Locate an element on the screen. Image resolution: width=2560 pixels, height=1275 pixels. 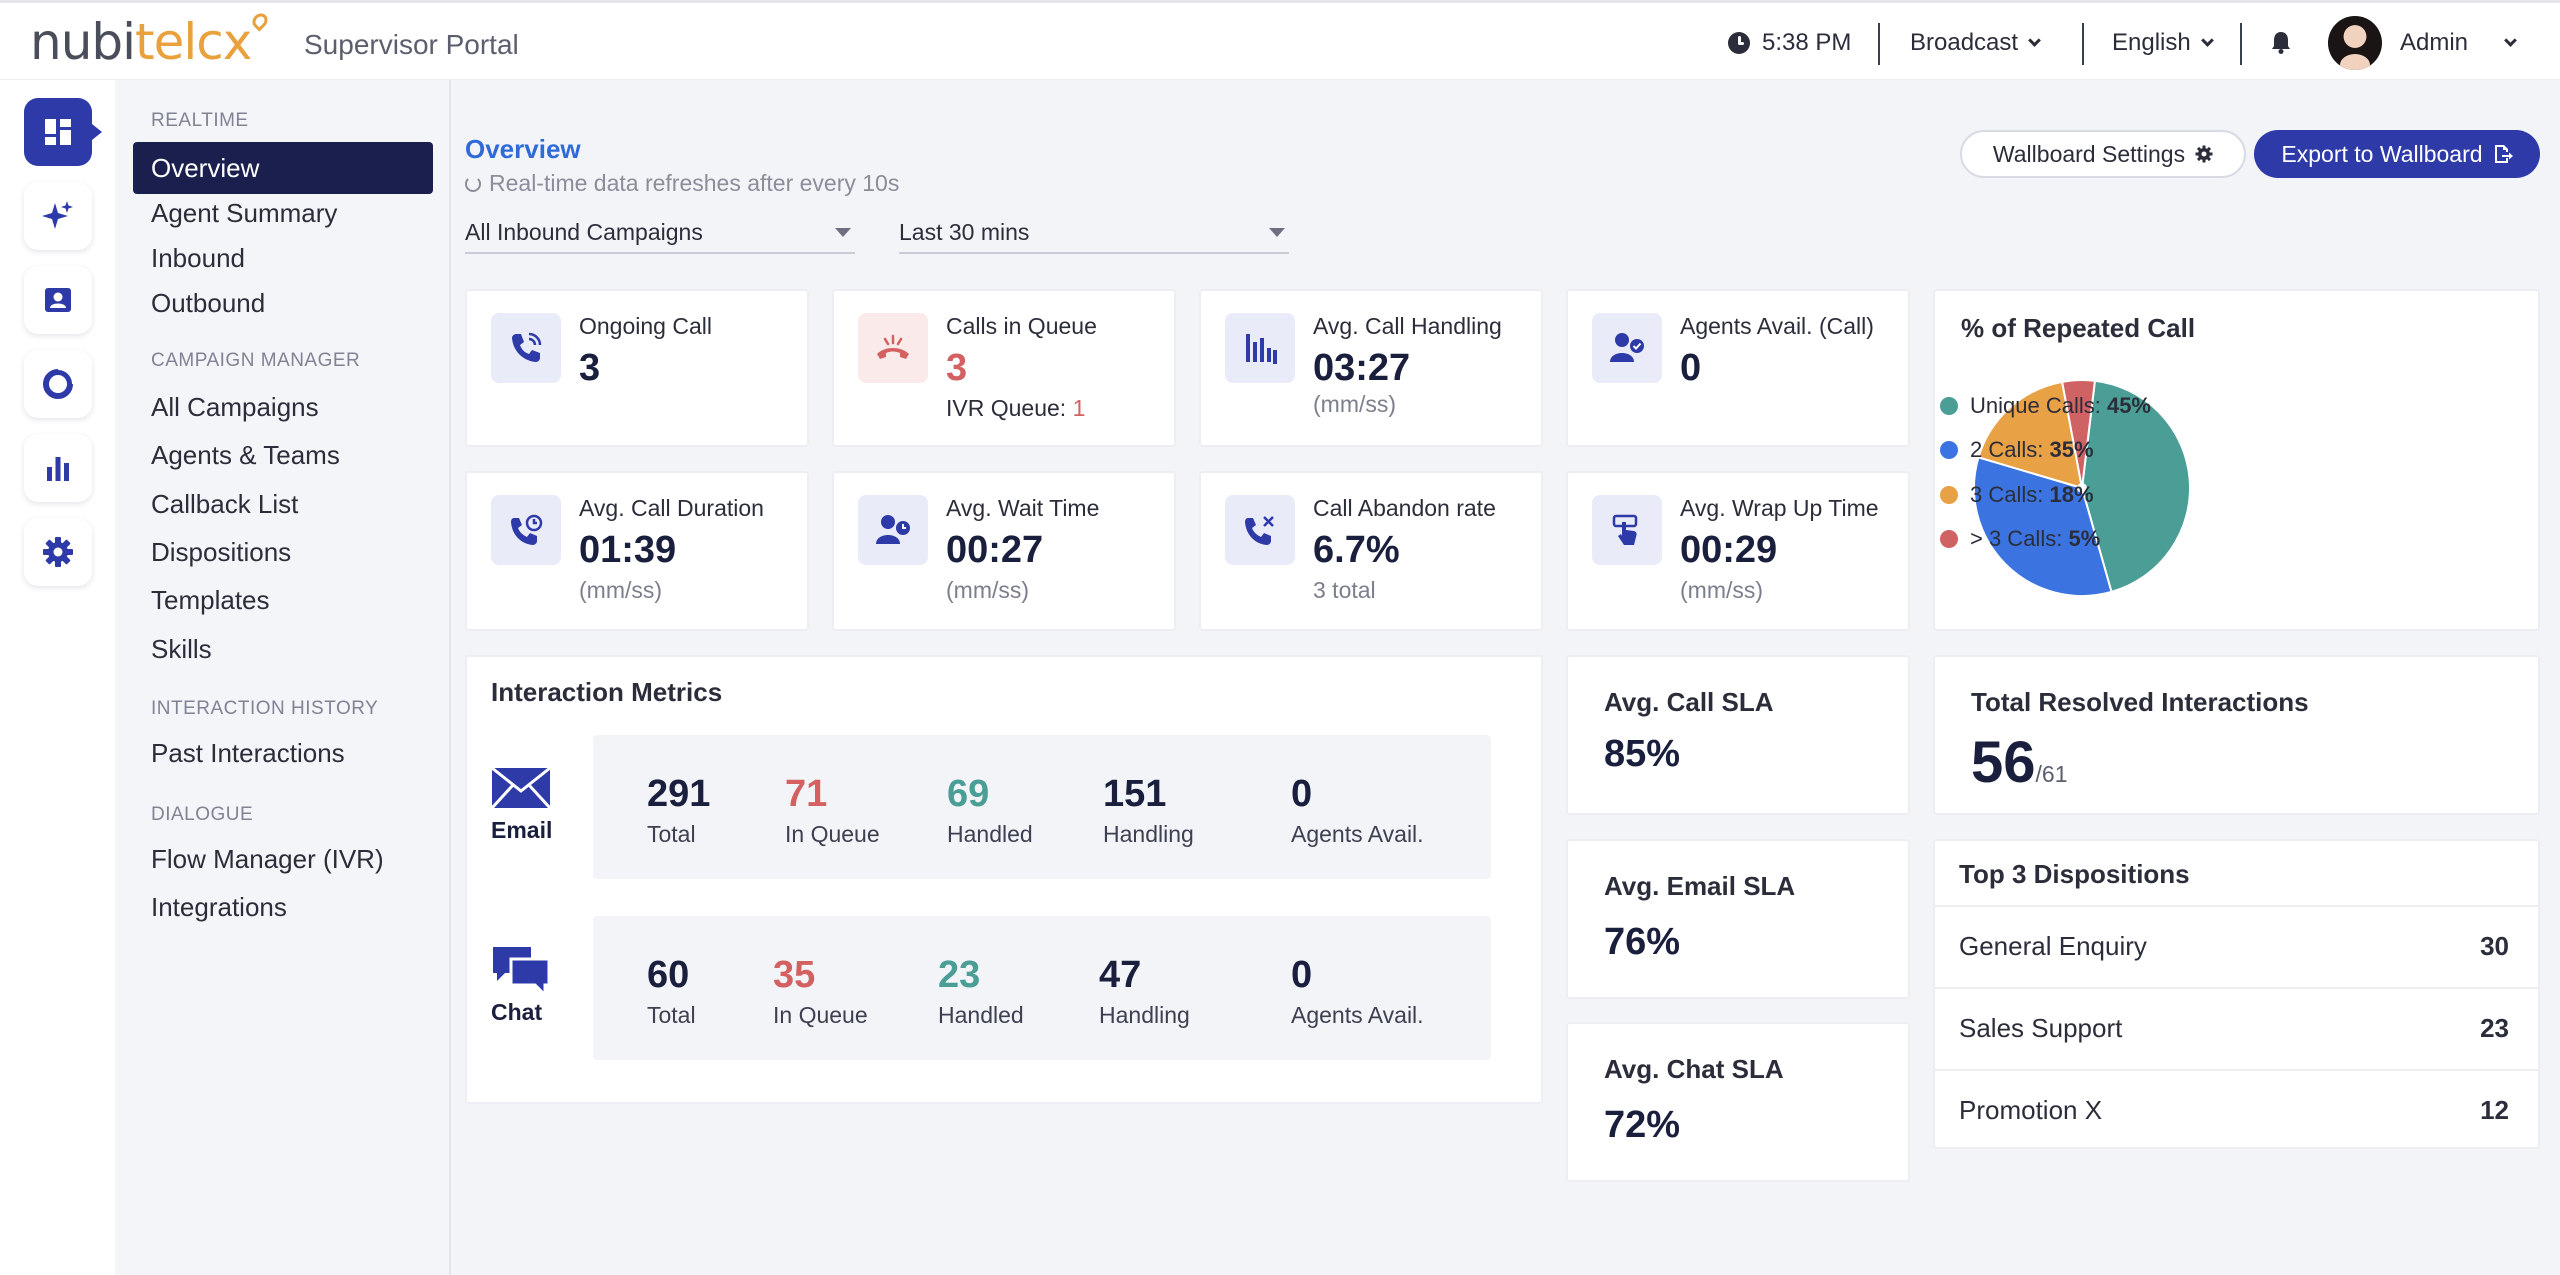
disposition-row: General Enquiry 30 is located at coordinates (2237, 945).